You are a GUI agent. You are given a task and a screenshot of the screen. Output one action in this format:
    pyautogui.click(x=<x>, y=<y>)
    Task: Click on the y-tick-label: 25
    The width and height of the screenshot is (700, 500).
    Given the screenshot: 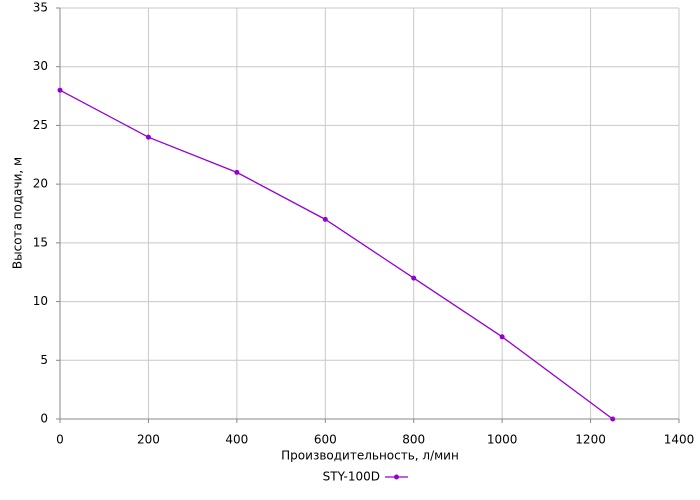 What is the action you would take?
    pyautogui.click(x=40, y=125)
    